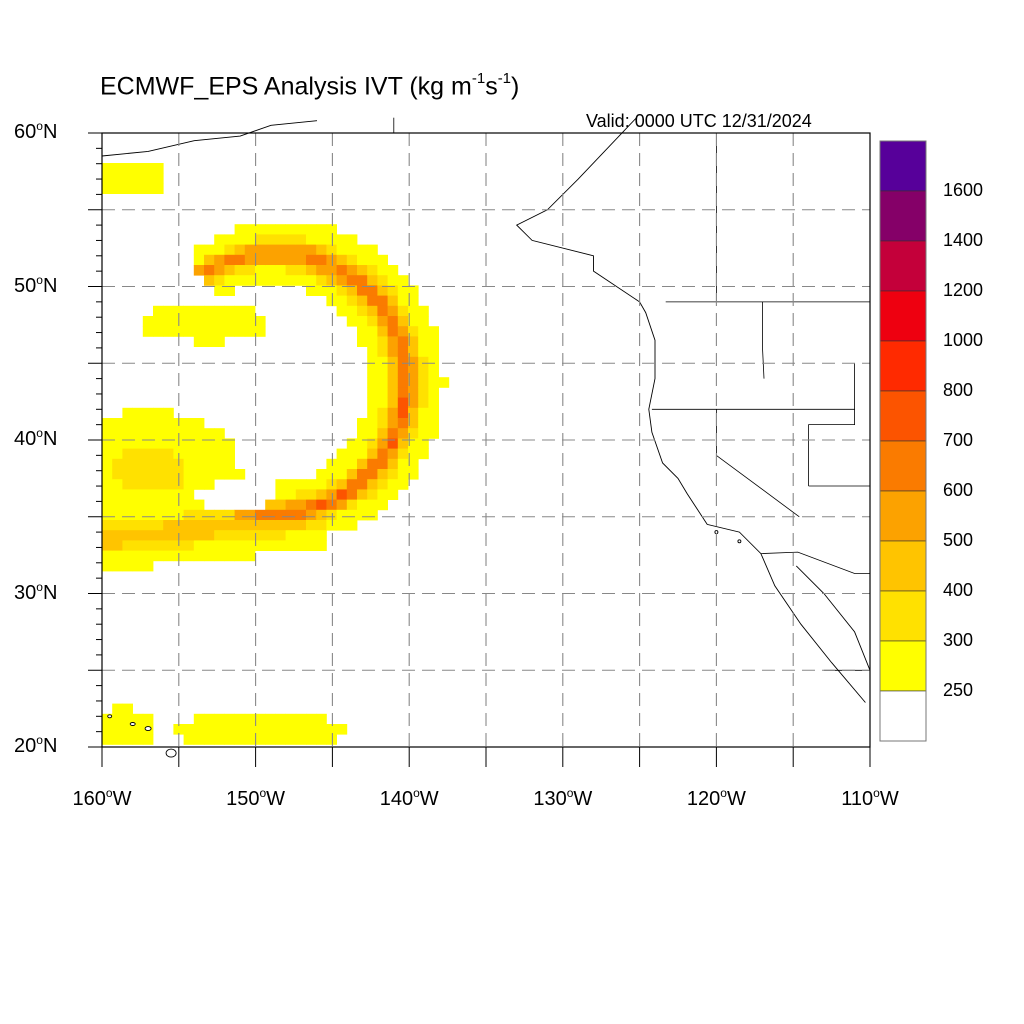 This screenshot has width=1024, height=1024. I want to click on colorbar, so click(903, 441).